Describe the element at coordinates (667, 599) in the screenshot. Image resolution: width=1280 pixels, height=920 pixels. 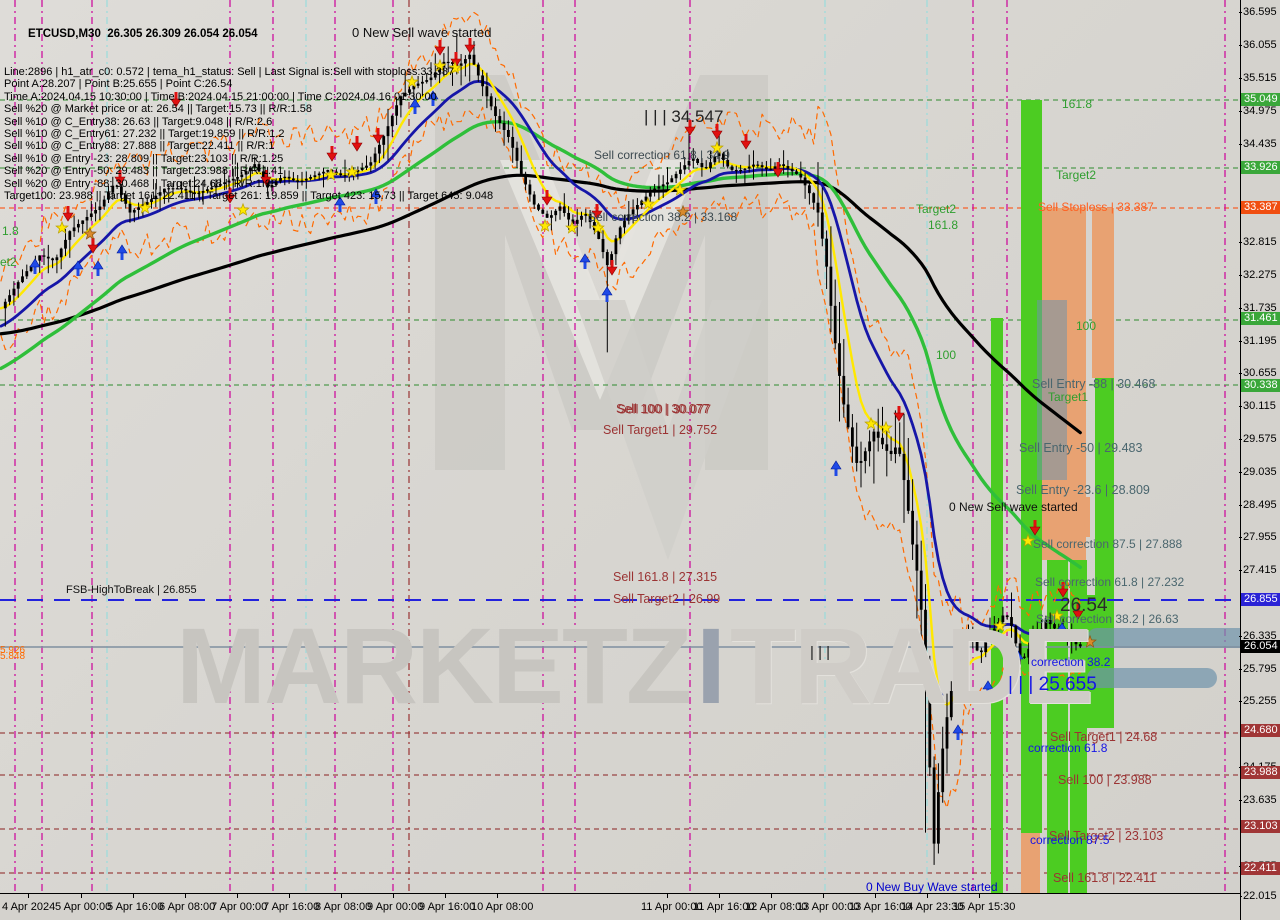
I see `annotation-sell-target2-26-99: Sell Target2 | 26.99` at that location.